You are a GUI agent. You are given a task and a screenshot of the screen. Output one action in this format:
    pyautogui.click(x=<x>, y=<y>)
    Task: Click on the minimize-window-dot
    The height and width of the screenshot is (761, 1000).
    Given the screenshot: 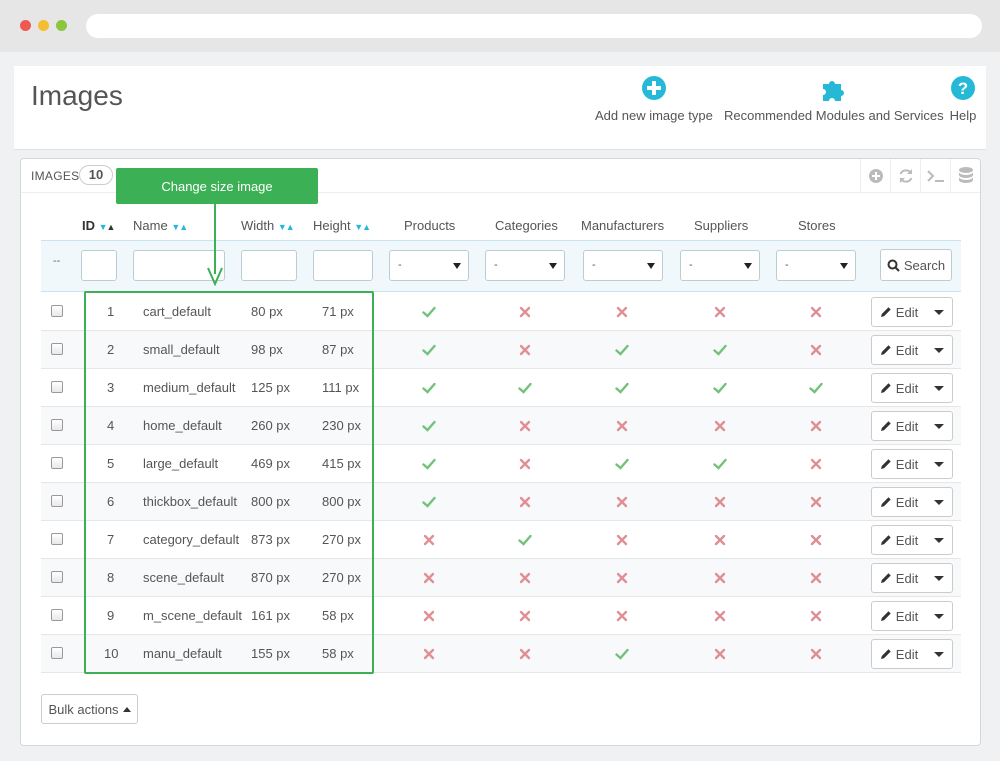 What is the action you would take?
    pyautogui.click(x=43, y=25)
    